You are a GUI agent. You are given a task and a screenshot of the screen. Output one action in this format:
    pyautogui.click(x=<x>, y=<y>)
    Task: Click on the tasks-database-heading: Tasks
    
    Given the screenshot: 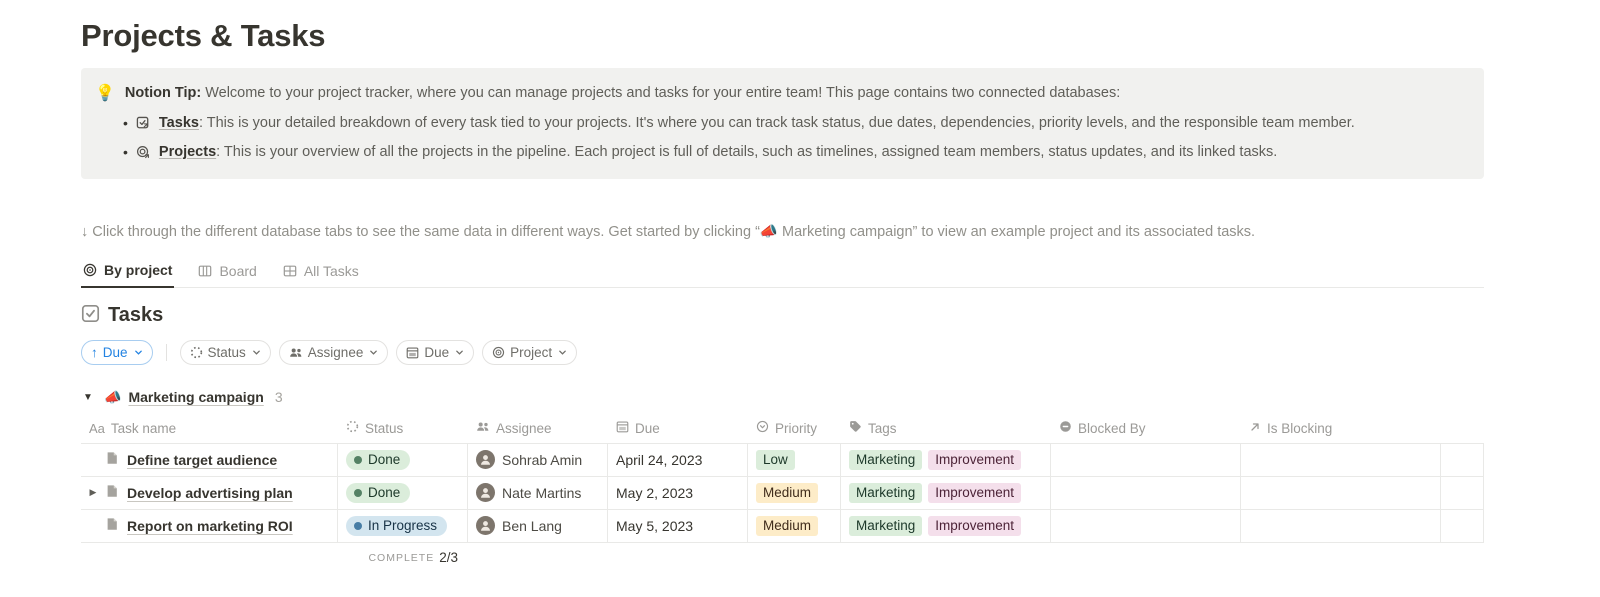 What is the action you would take?
    pyautogui.click(x=782, y=316)
    